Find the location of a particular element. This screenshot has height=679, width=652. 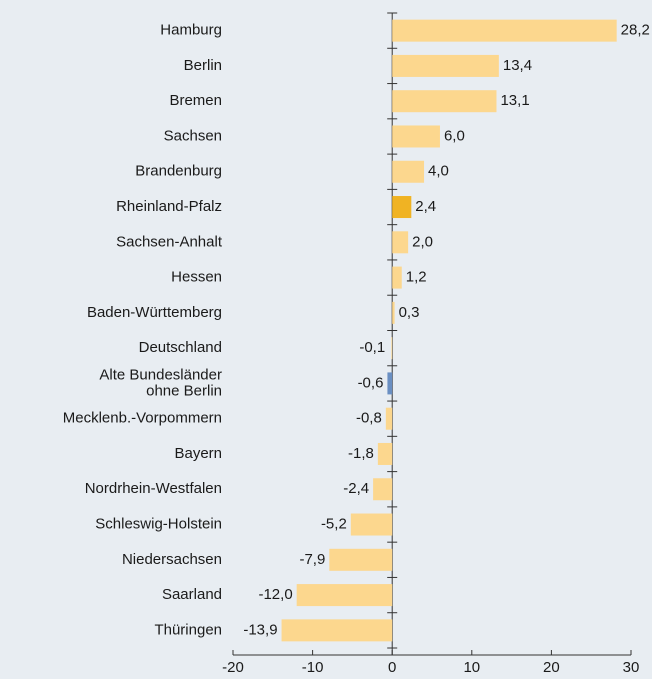

x-tick-label: 0 is located at coordinates (392, 667).